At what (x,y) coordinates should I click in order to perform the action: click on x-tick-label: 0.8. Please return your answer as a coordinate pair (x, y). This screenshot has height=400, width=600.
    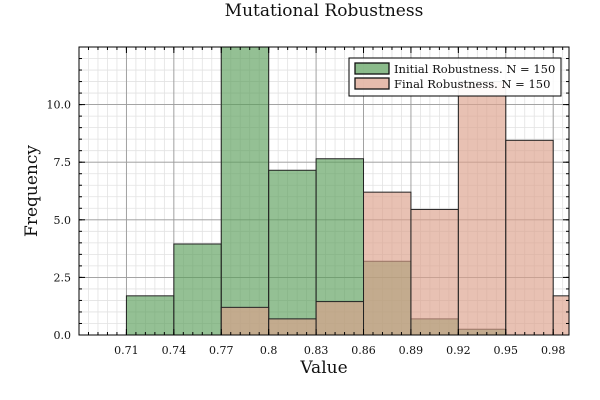
    Looking at the image, I should click on (269, 350).